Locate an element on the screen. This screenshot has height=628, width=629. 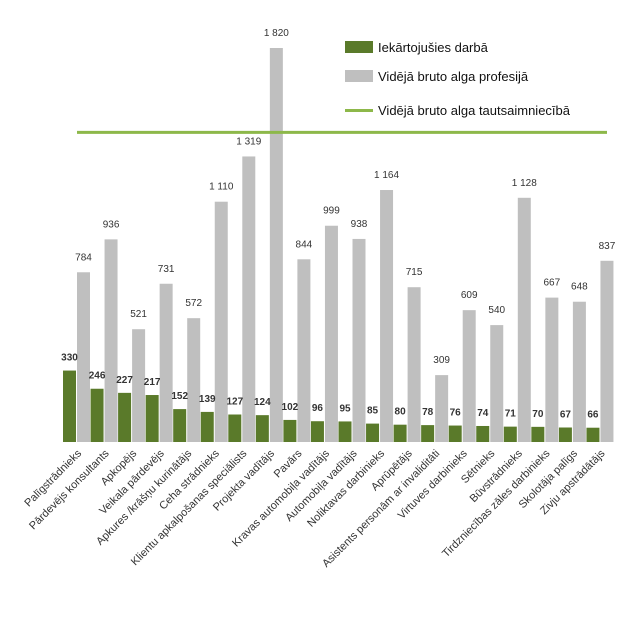
value-label-employed-19: 66 is located at coordinates (593, 415).